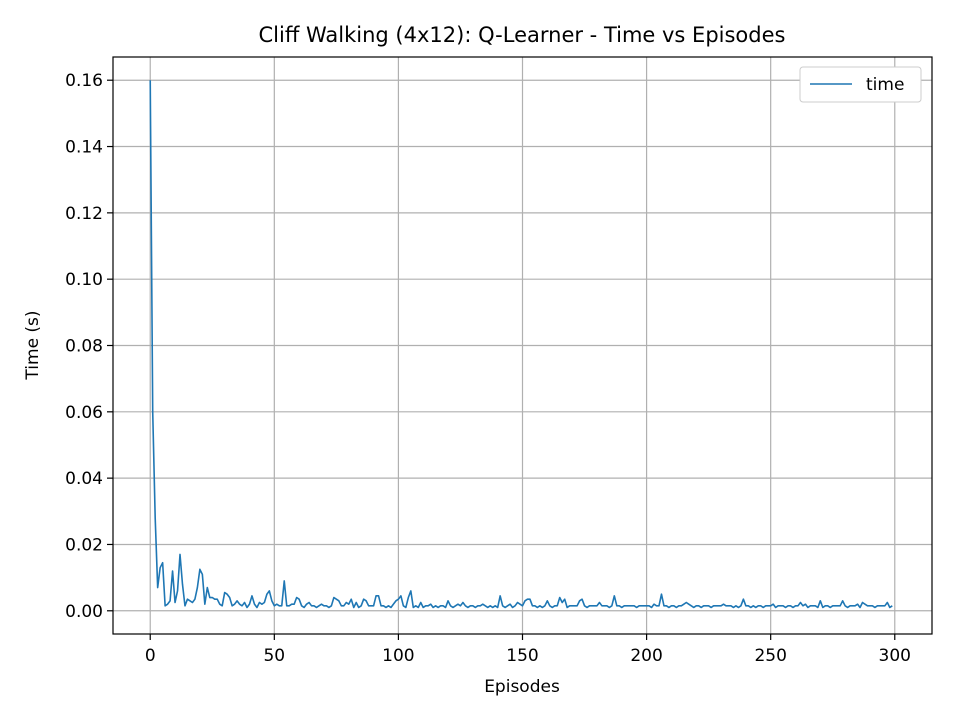 This screenshot has height=720, width=960. I want to click on legend-label-time: time, so click(885, 85).